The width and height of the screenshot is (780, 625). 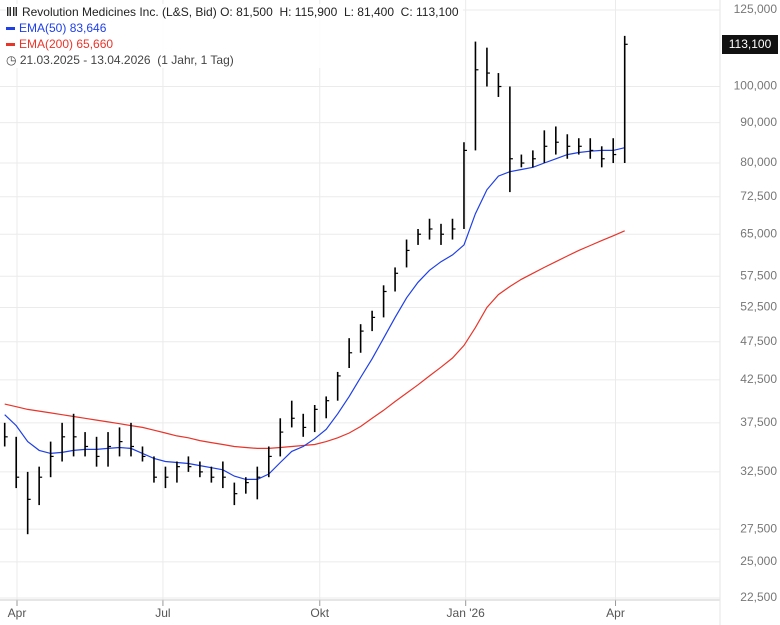 What do you see at coordinates (756, 86) in the screenshot?
I see `y-tick-label: 100,000` at bounding box center [756, 86].